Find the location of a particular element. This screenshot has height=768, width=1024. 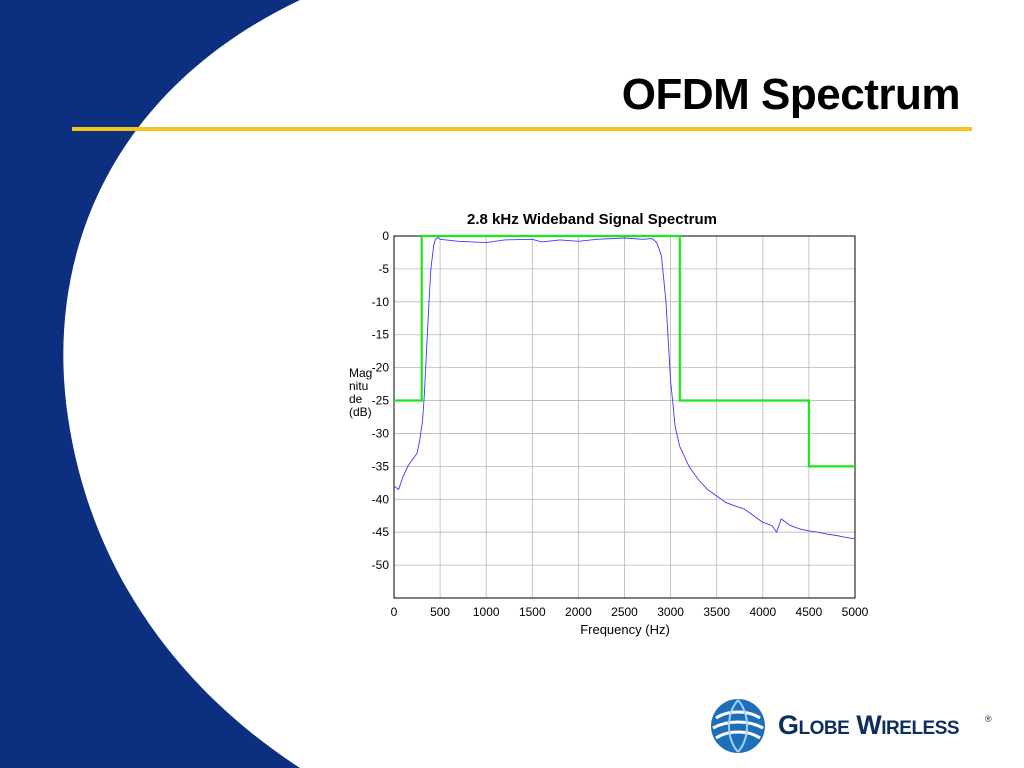

y-tick-label: -50 is located at coordinates (381, 565).